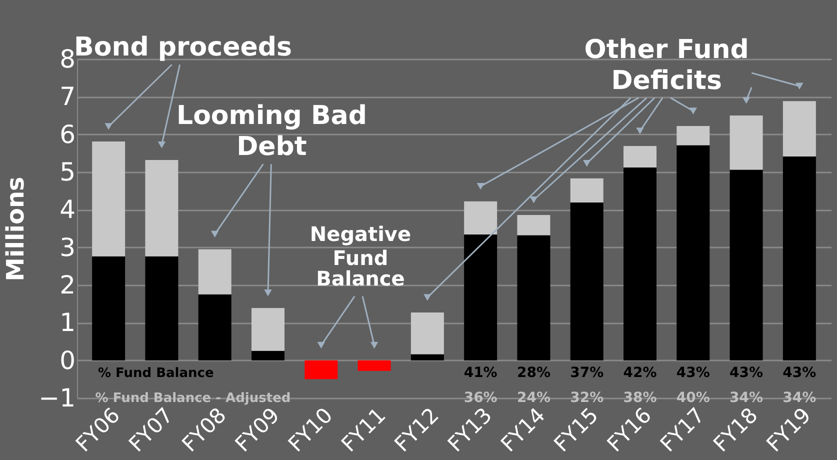 The image size is (837, 460). What do you see at coordinates (68, 323) in the screenshot?
I see `y-tick-label: 1` at bounding box center [68, 323].